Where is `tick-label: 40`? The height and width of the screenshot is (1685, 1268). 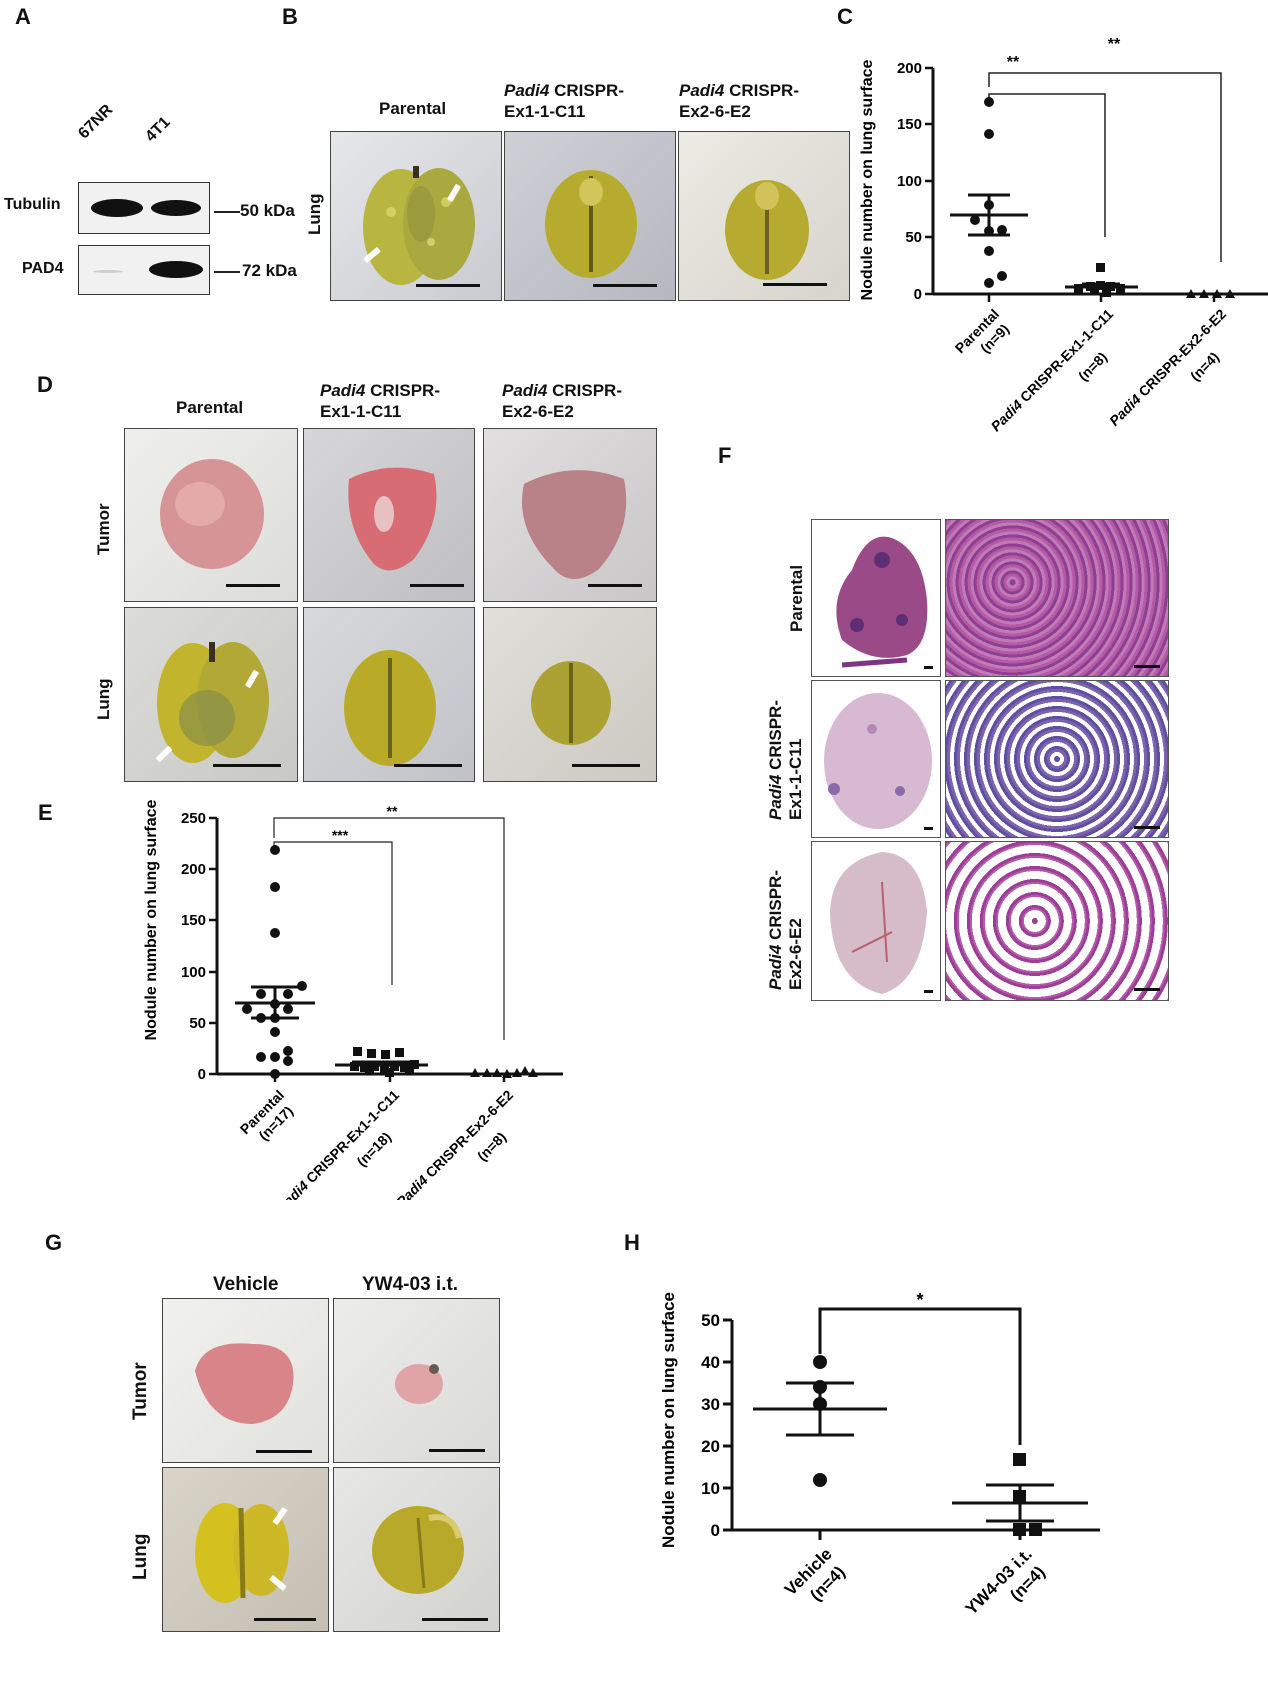 tick-label: 40 is located at coordinates (710, 1362).